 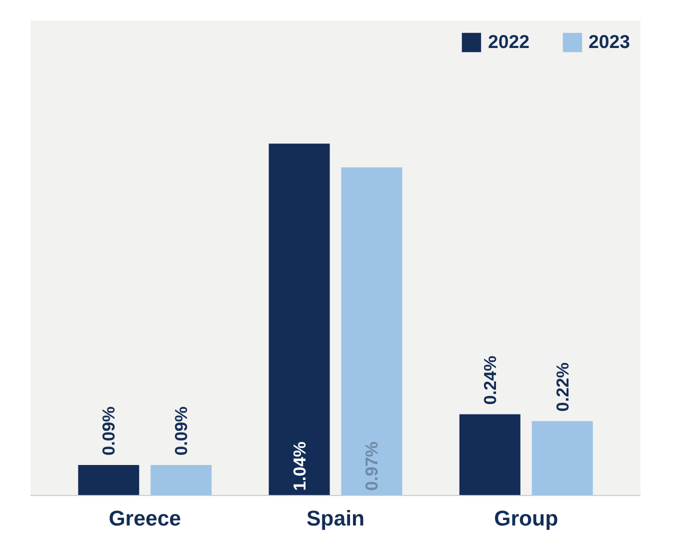 What do you see at coordinates (335, 518) in the screenshot?
I see `x-tick-label: Spain` at bounding box center [335, 518].